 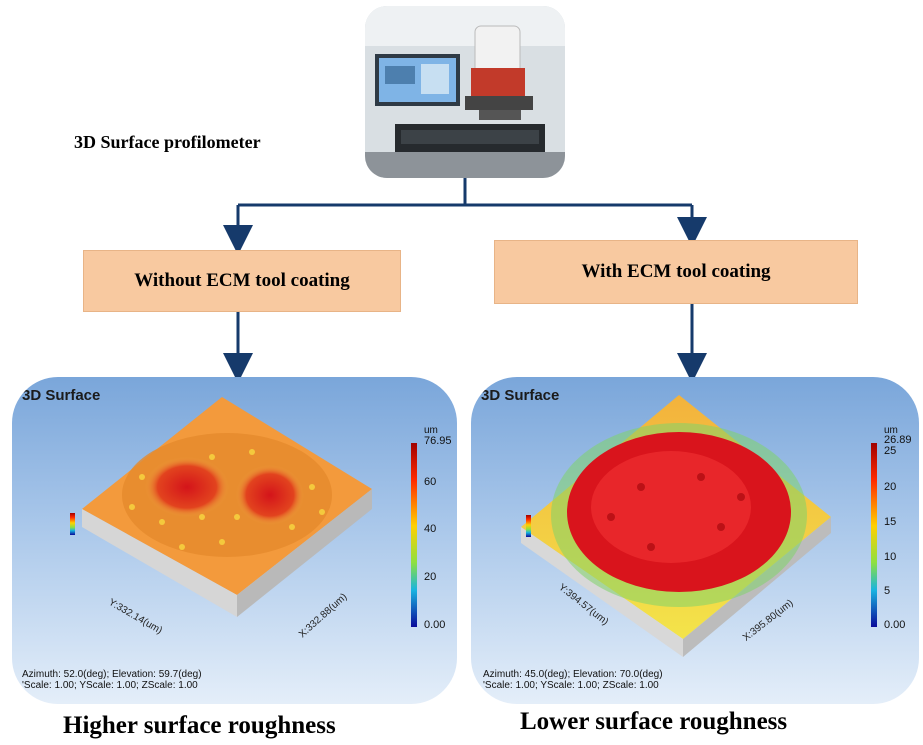 I want to click on with-coating-box: With ECM tool coating, so click(x=676, y=272).